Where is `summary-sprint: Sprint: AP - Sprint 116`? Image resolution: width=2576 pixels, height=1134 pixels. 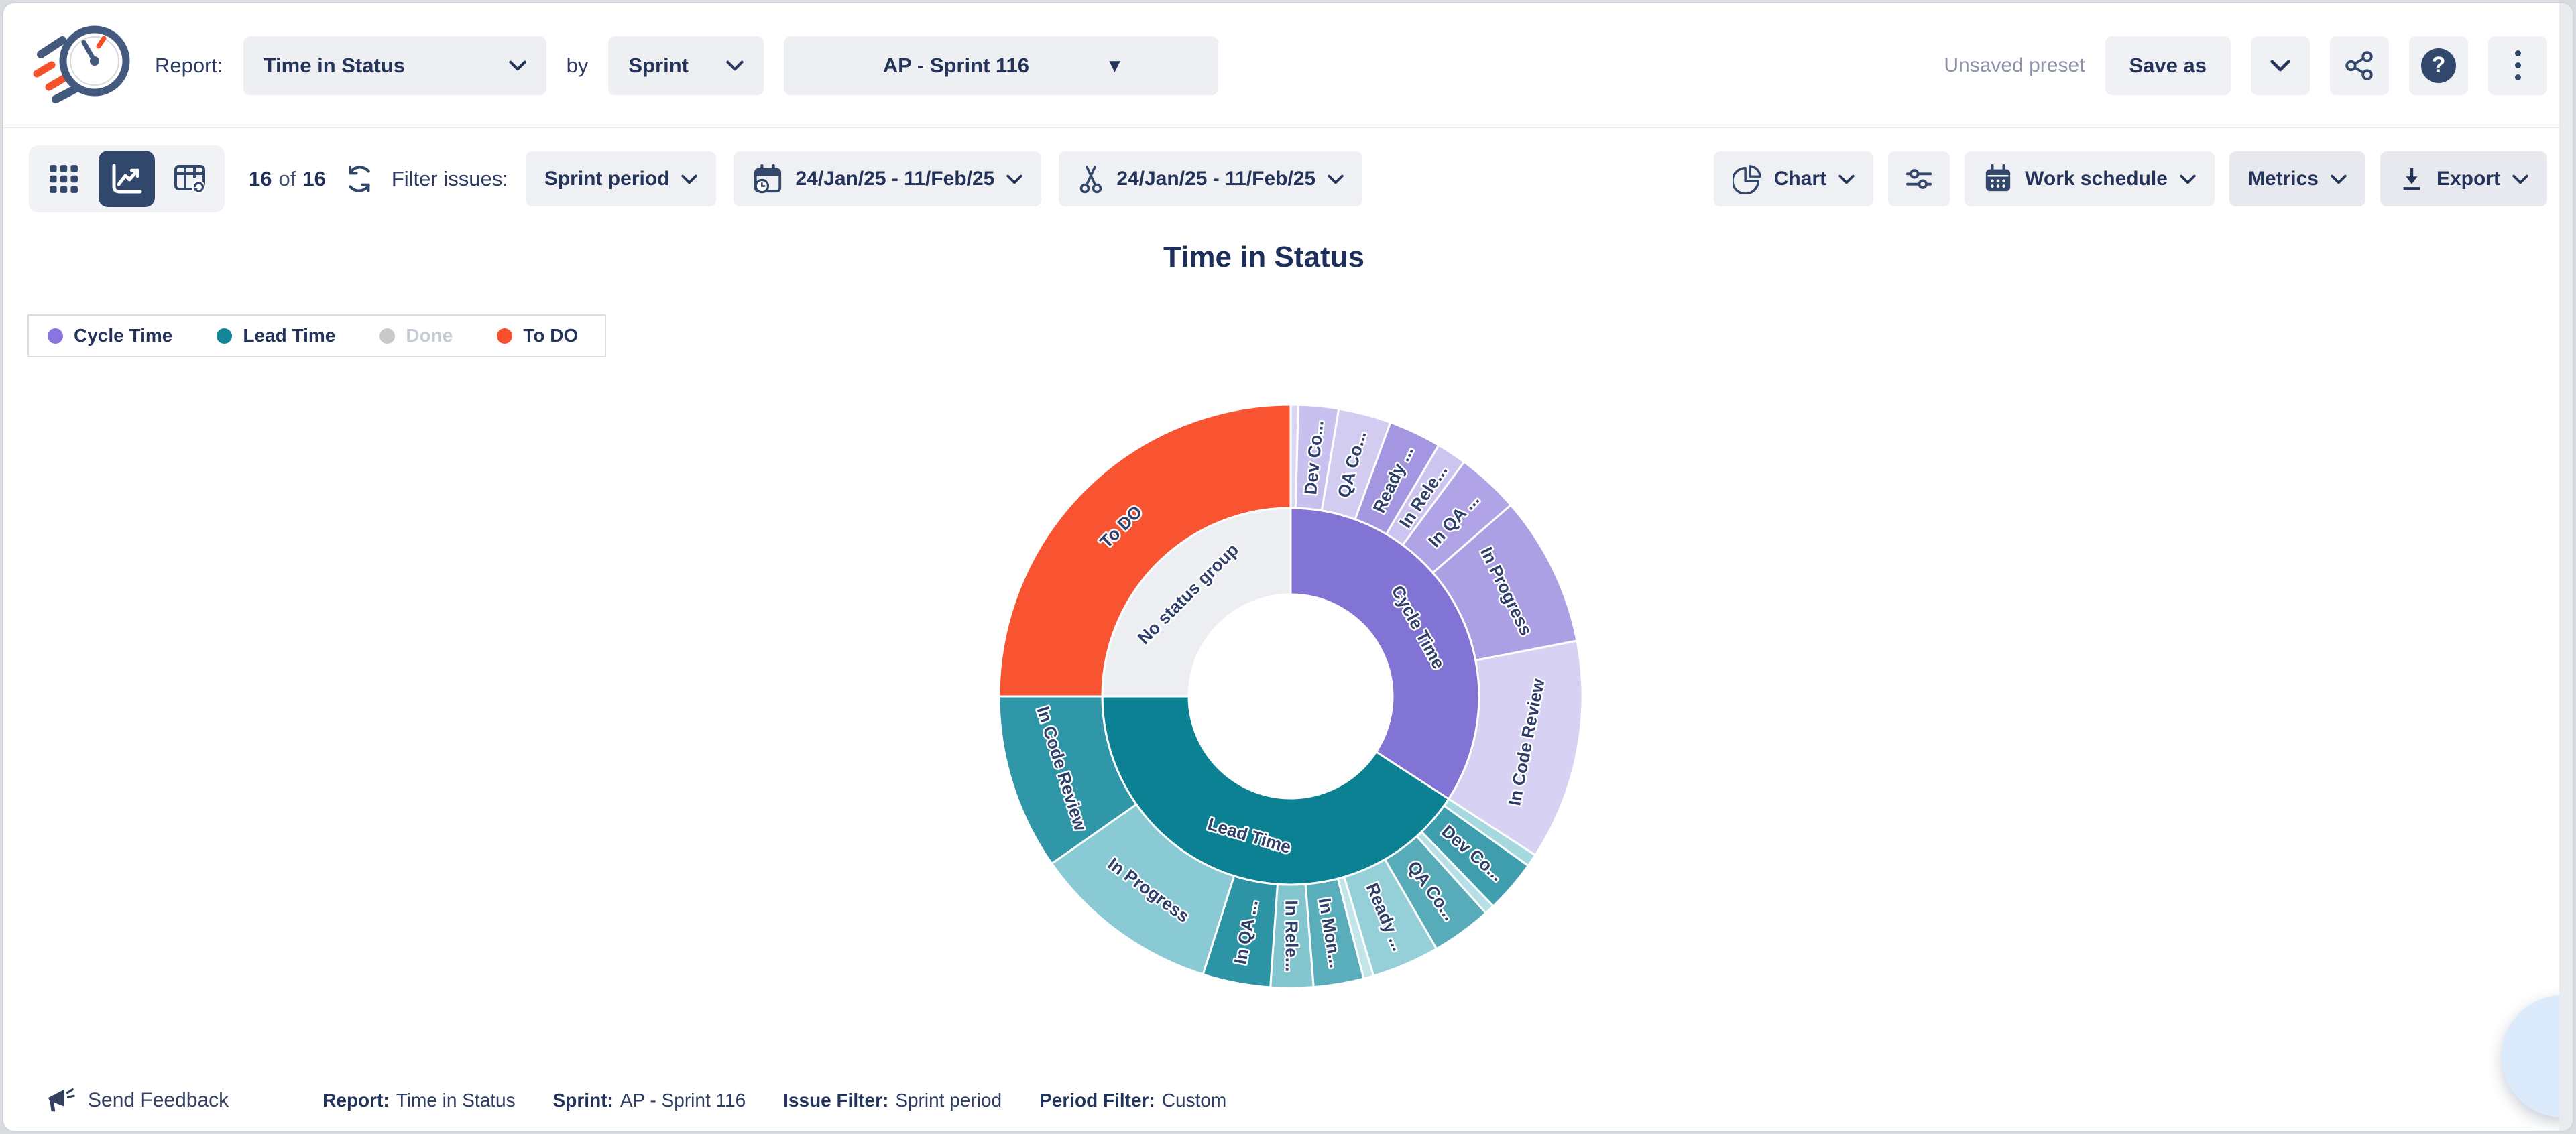
summary-sprint: Sprint: AP - Sprint 116 is located at coordinates (649, 1100).